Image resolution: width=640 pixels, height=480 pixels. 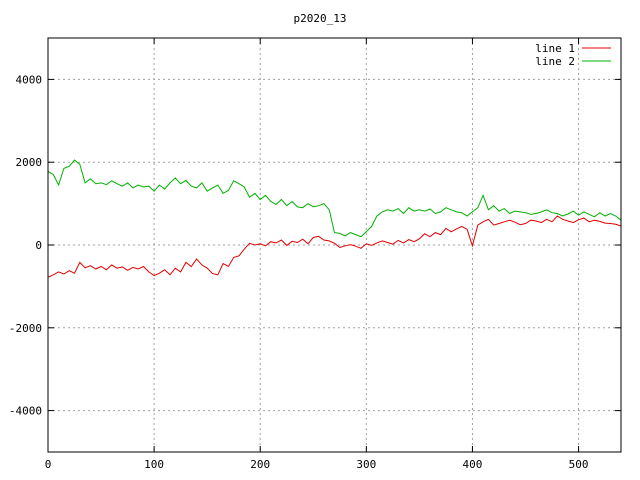 What do you see at coordinates (25, 411) in the screenshot?
I see `y-tick-label: -4000` at bounding box center [25, 411].